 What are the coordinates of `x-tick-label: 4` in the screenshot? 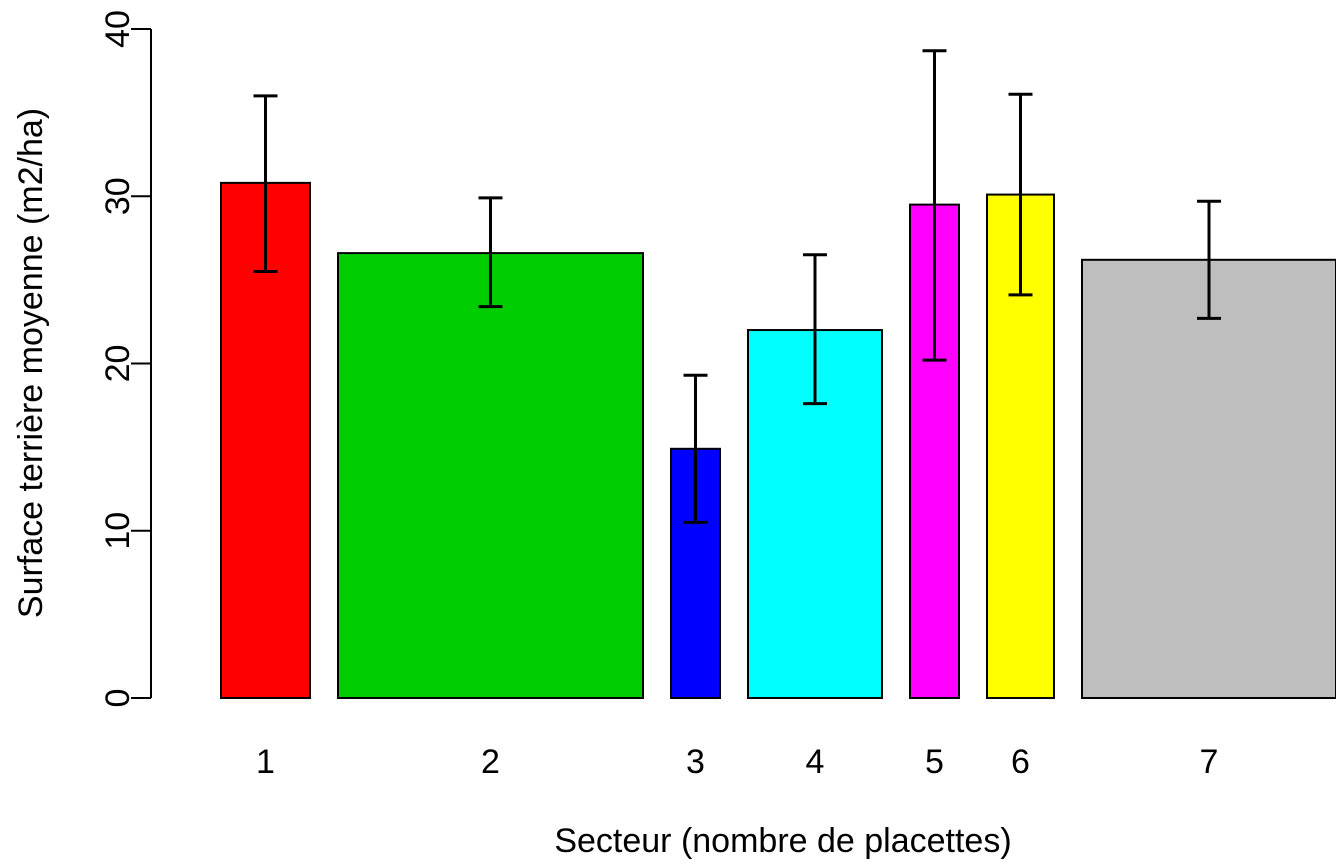 It's located at (815, 762).